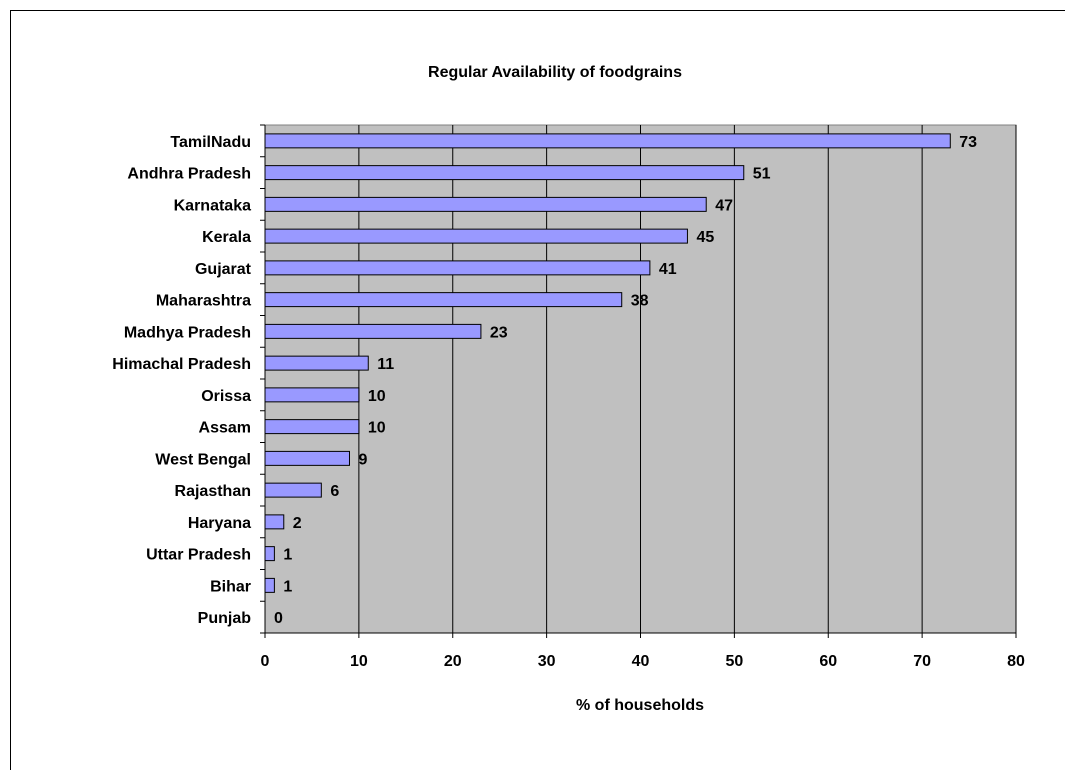 The image size is (1065, 770). Describe the element at coordinates (203, 301) in the screenshot. I see `category-label: Maharashtra` at that location.